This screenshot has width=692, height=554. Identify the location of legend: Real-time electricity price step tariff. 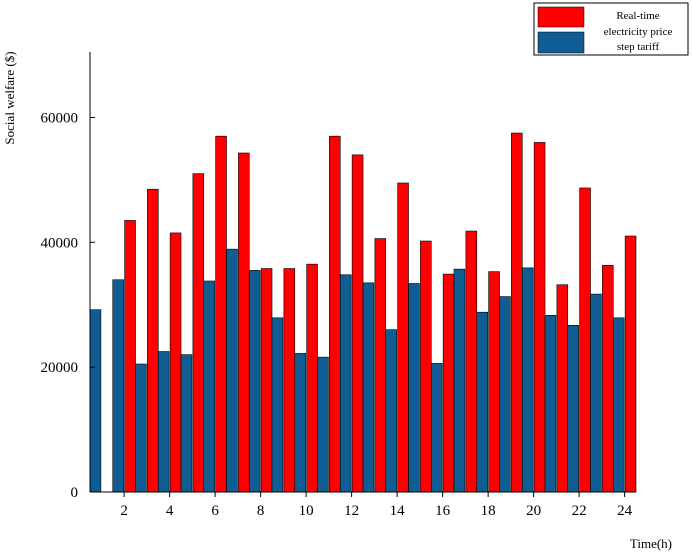
(611, 29).